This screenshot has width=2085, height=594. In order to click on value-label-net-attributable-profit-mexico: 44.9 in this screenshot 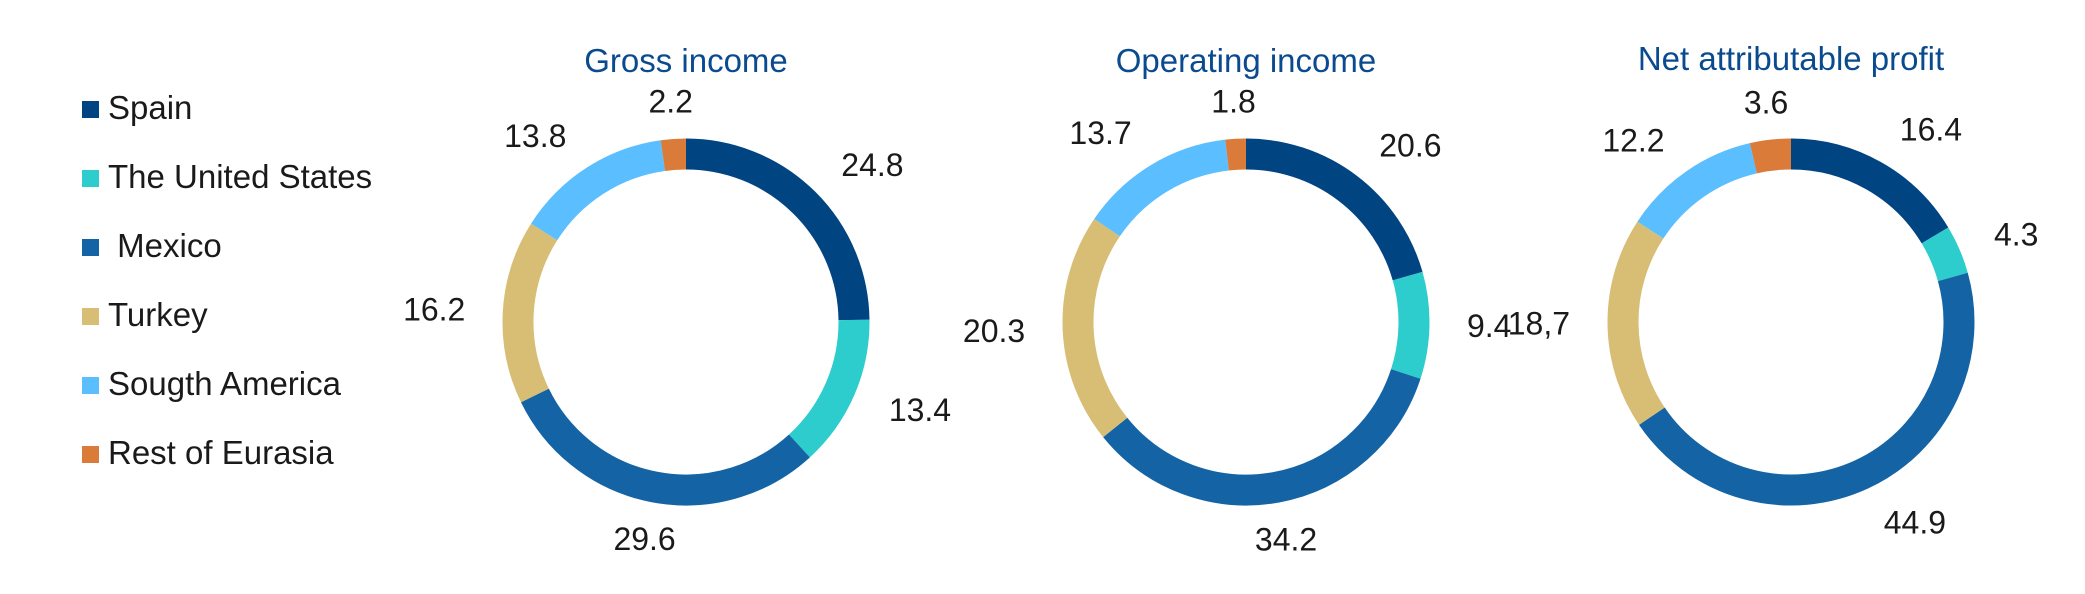, I will do `click(1915, 523)`.